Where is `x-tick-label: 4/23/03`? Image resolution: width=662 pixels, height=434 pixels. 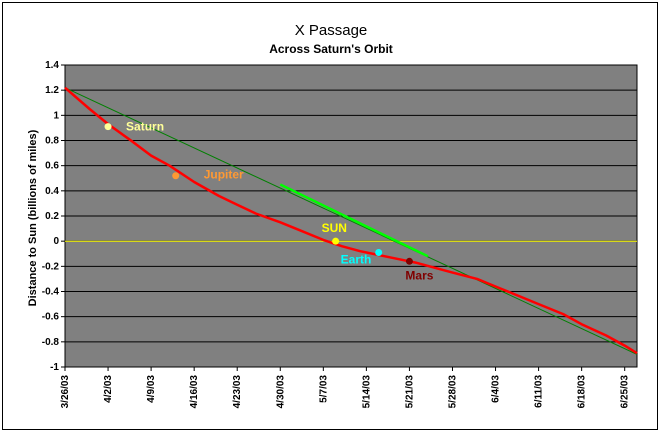 x-tick-label: 4/23/03 is located at coordinates (237, 392).